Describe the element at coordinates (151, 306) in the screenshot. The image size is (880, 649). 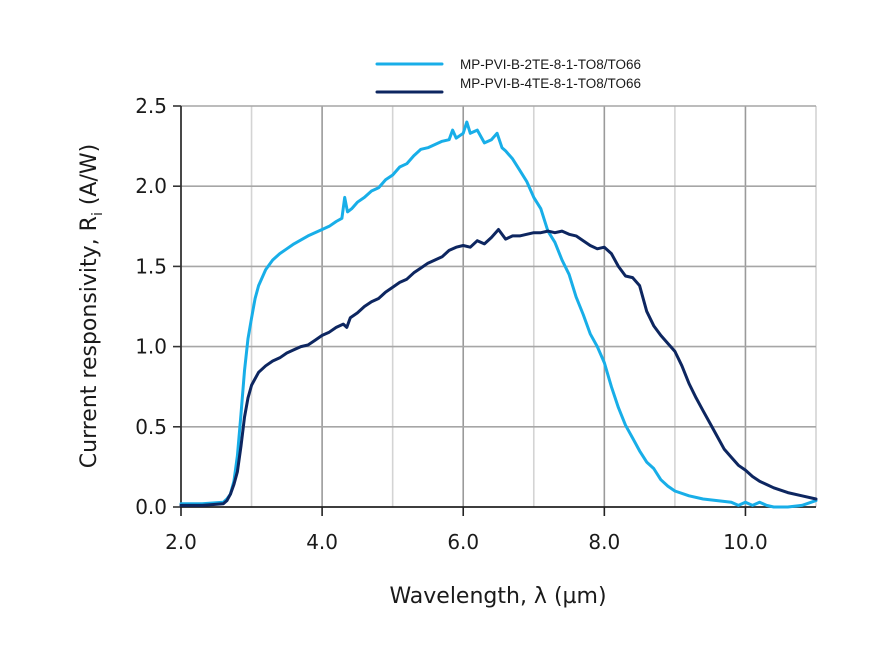
I see `y-tick-labels: 0.0 0.5 1.0 1.5 2.0 2.5` at that location.